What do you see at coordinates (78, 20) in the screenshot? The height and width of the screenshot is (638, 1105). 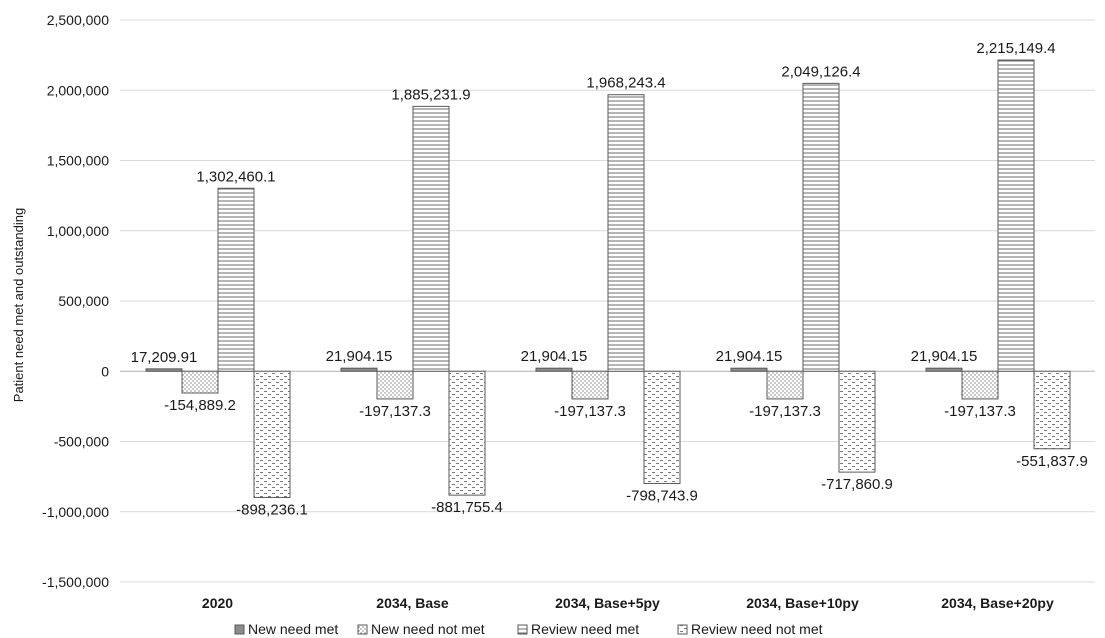 I see `y-tick-label: 2,500,000` at bounding box center [78, 20].